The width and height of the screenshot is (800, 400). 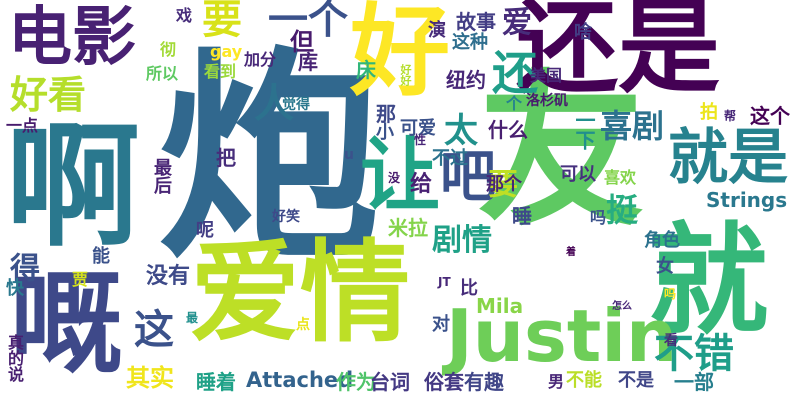 What do you see at coordinates (162, 73) in the screenshot?
I see `word-suoyi: 所以` at bounding box center [162, 73].